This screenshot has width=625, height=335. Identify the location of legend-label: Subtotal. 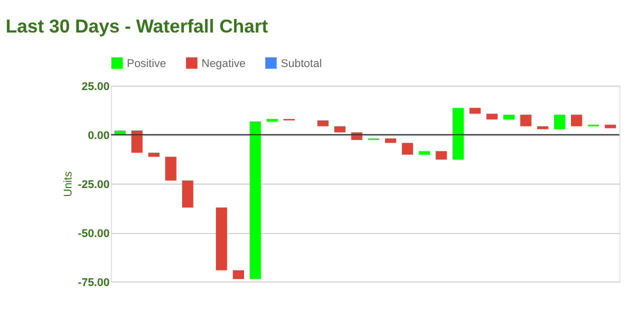
(301, 64).